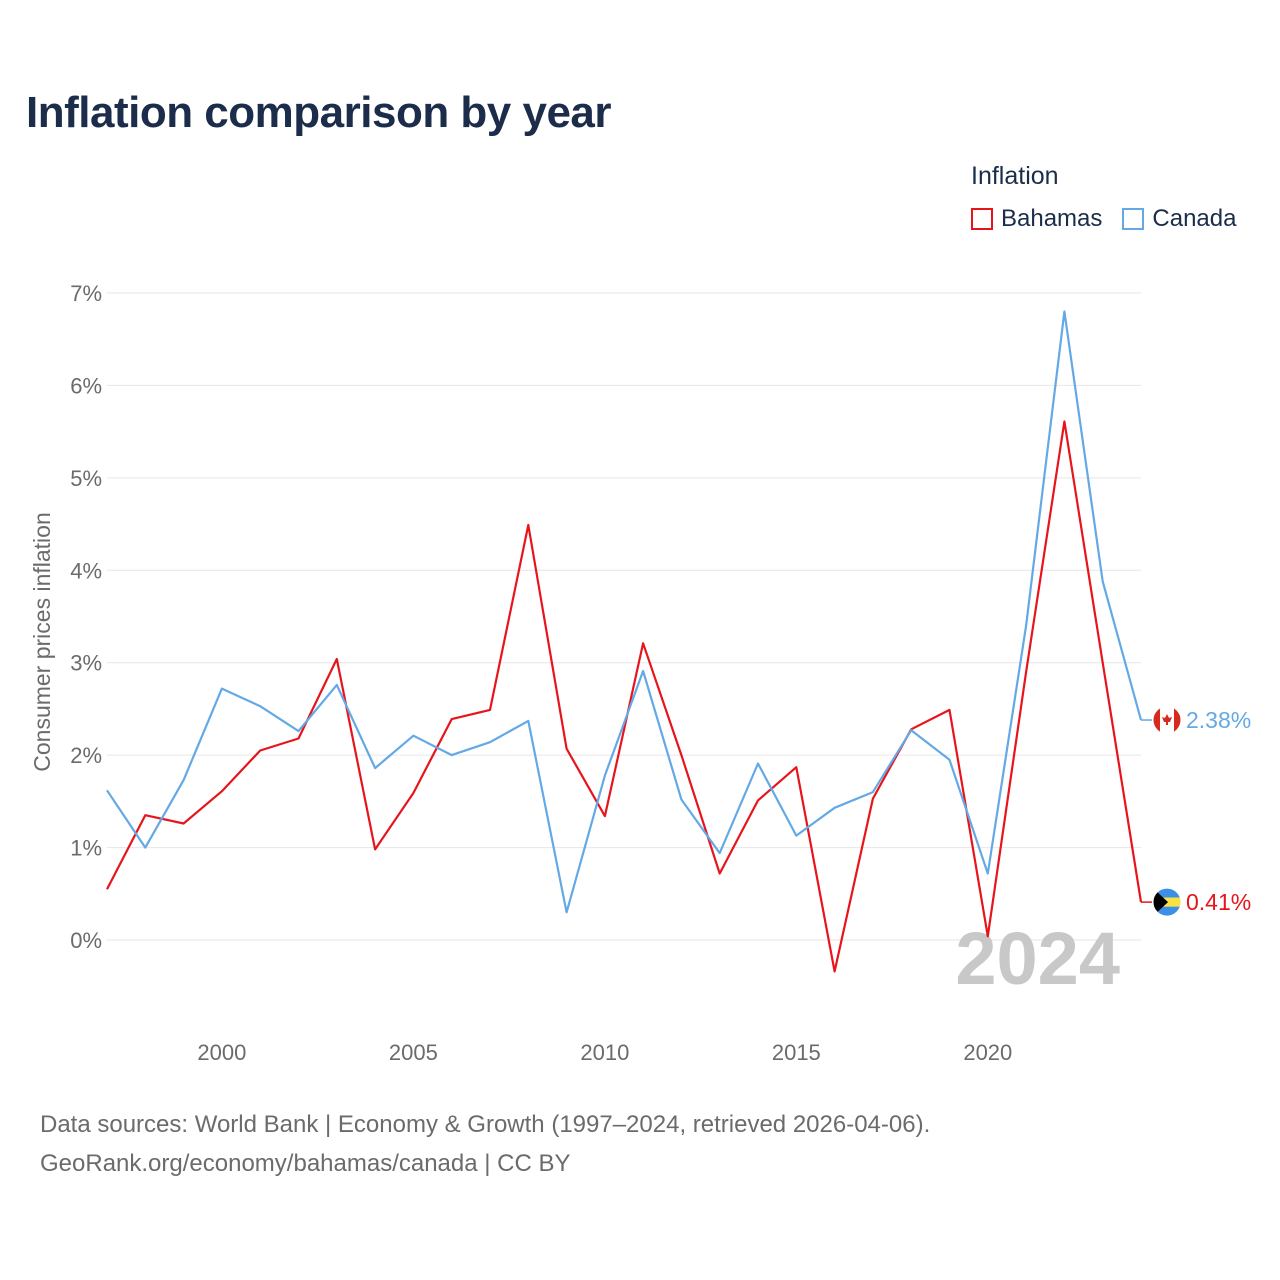 This screenshot has height=1280, width=1280. I want to click on y-tick-label: 0%, so click(86, 940).